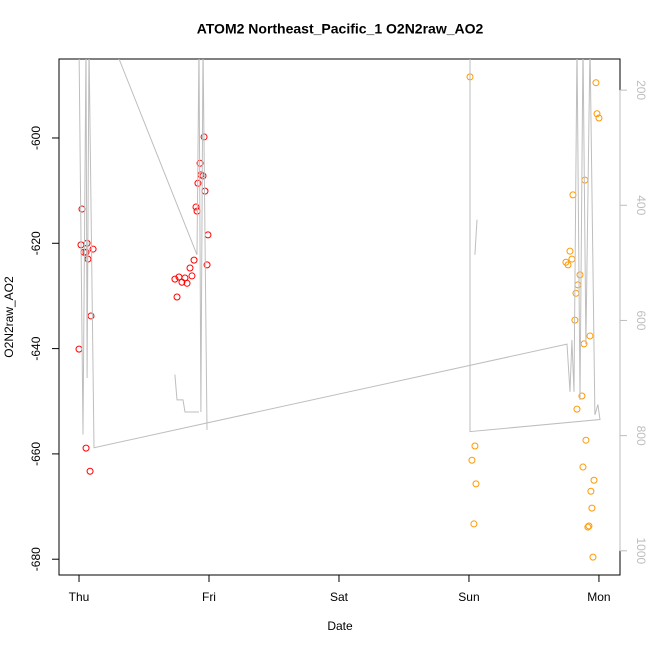 The image size is (650, 650). Describe the element at coordinates (339, 597) in the screenshot. I see `x-tick-label: Sat` at that location.